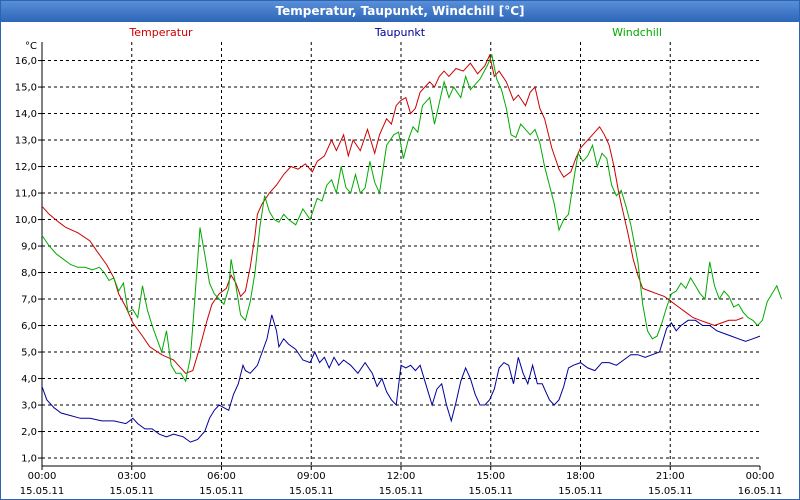 The height and width of the screenshot is (500, 800). I want to click on y-axis-label: °C, so click(31, 46).